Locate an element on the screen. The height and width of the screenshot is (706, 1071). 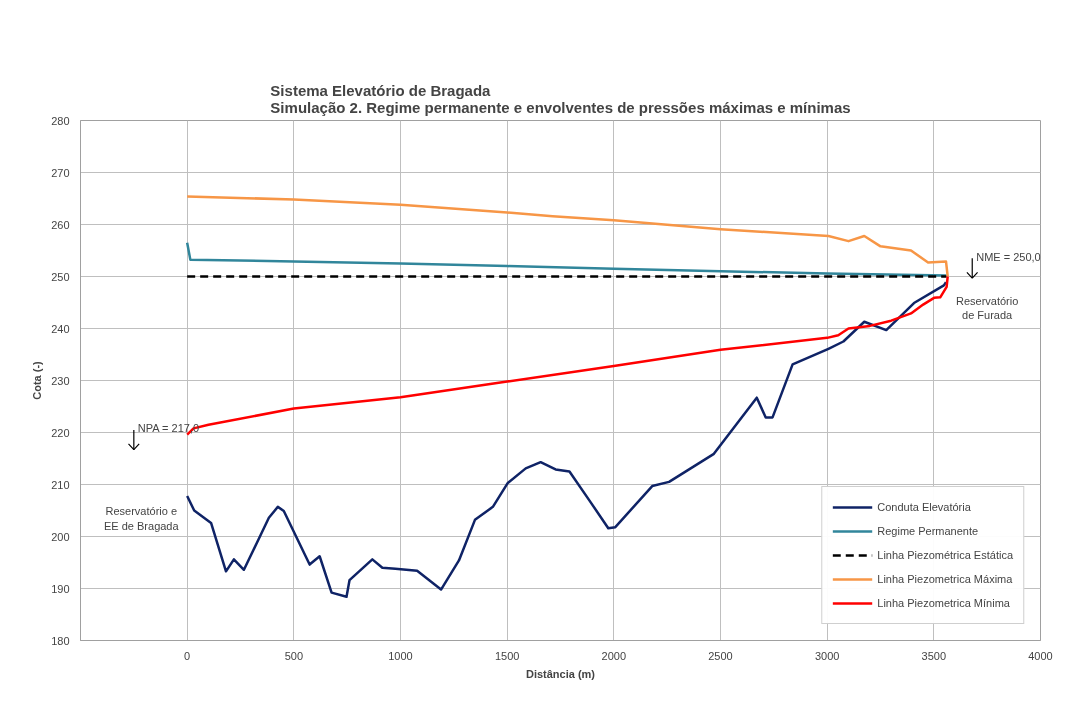
x-tick-label: 2500 is located at coordinates (720, 655).